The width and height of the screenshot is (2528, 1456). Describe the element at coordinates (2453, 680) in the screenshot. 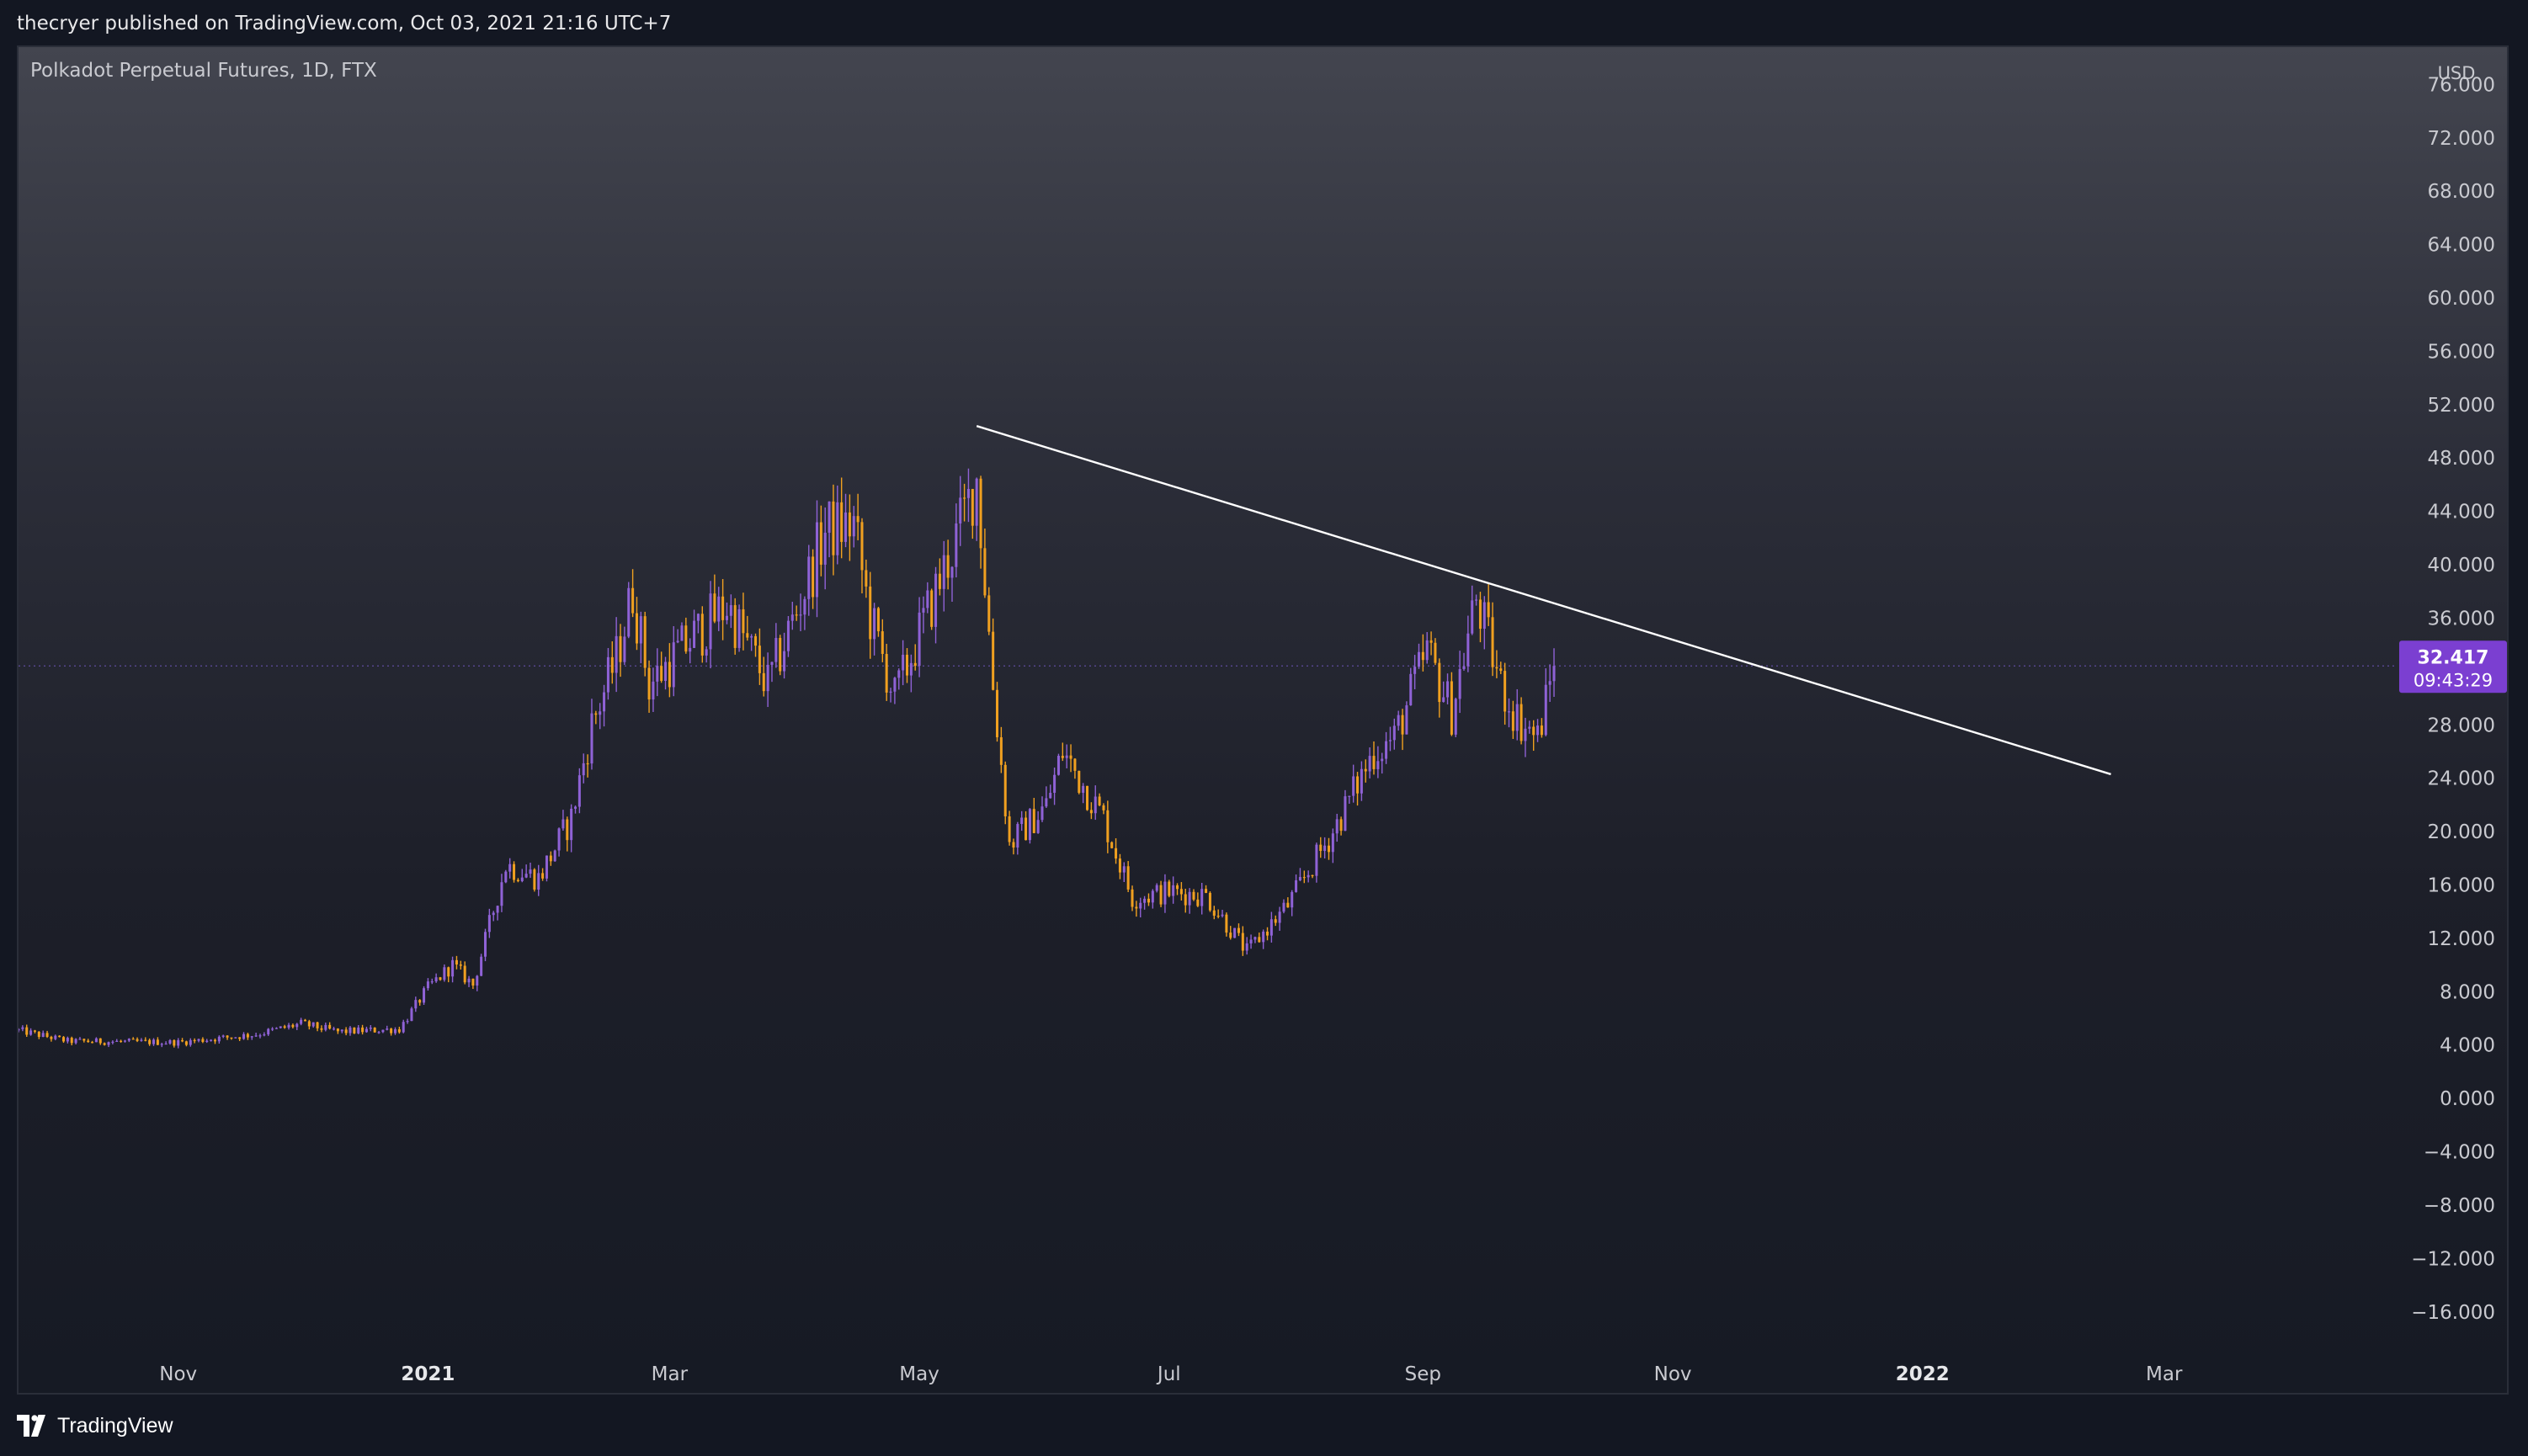

I see `bar-countdown-timer: 09:43:29` at that location.